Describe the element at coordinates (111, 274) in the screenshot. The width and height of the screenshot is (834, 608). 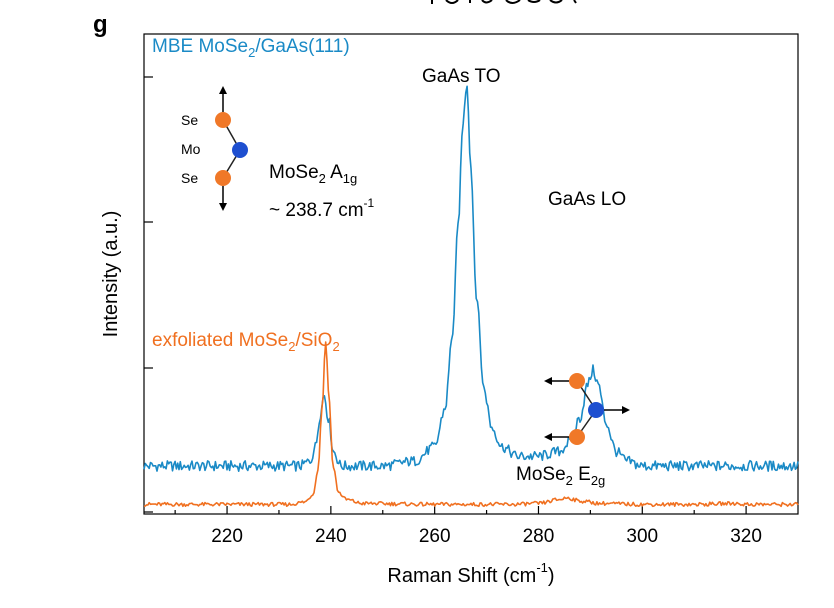
I see `y-axis-title: Intensity (a.u.)` at that location.